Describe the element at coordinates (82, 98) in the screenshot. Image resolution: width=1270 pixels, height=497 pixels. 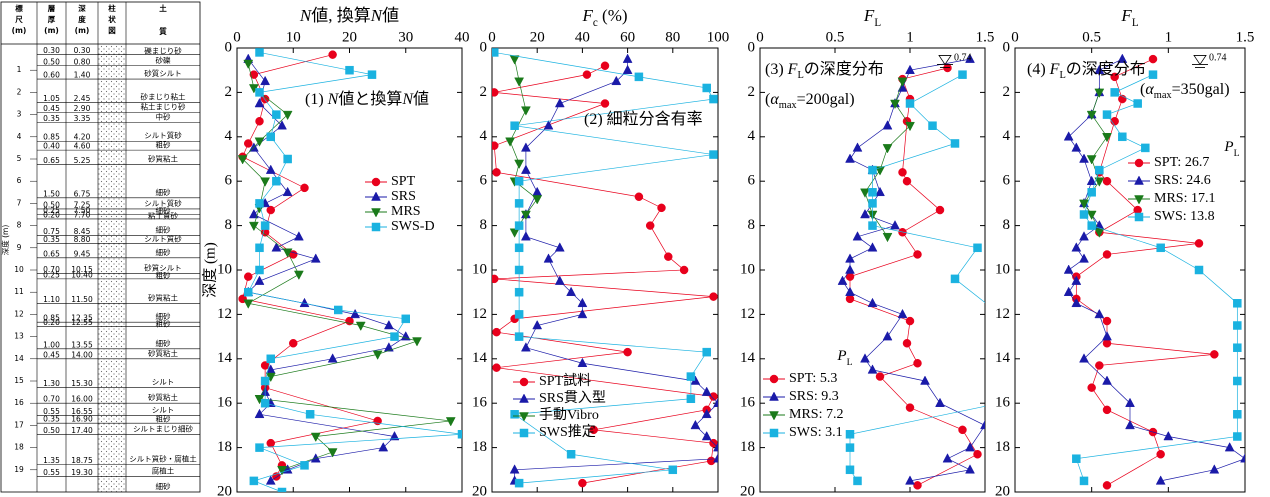
I see `layer-depth: 2.45` at that location.